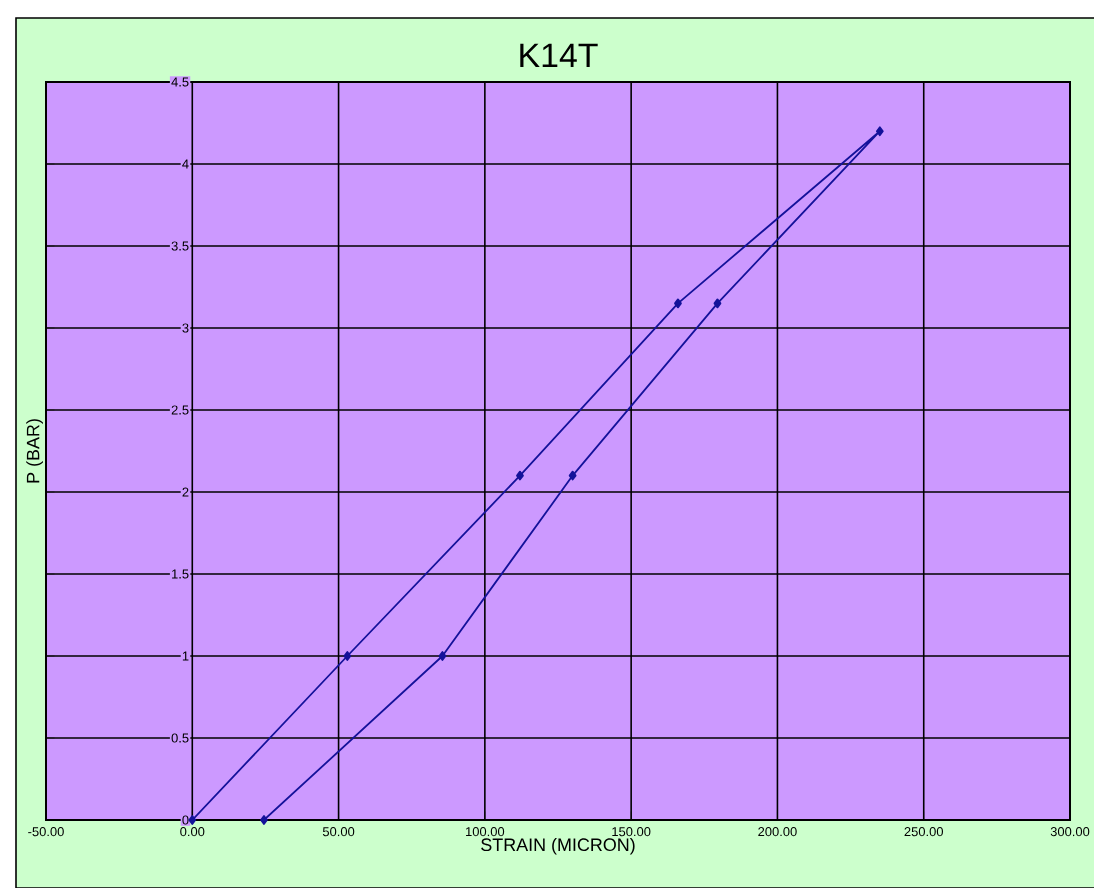 The height and width of the screenshot is (888, 1094). I want to click on chart-title: K14T, so click(559, 55).